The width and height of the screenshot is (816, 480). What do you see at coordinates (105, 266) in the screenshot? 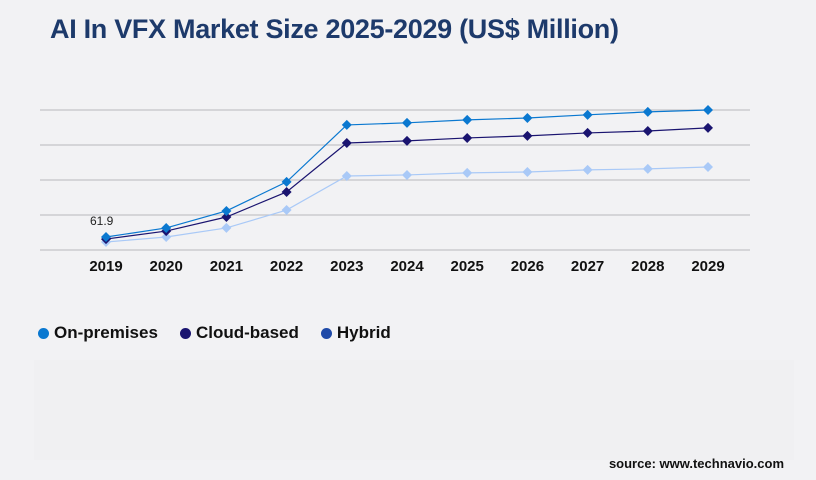
I see `x-tick-label: 2019` at bounding box center [105, 266].